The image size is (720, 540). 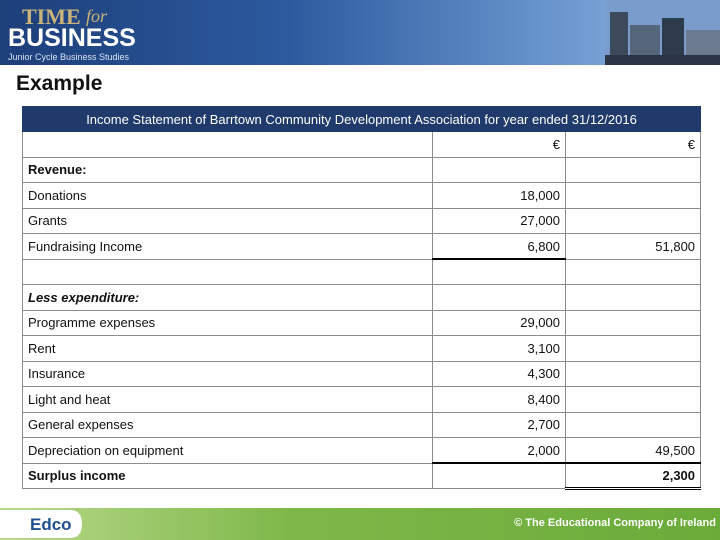 What do you see at coordinates (227, 424) in the screenshot?
I see `row-label: General expenses` at bounding box center [227, 424].